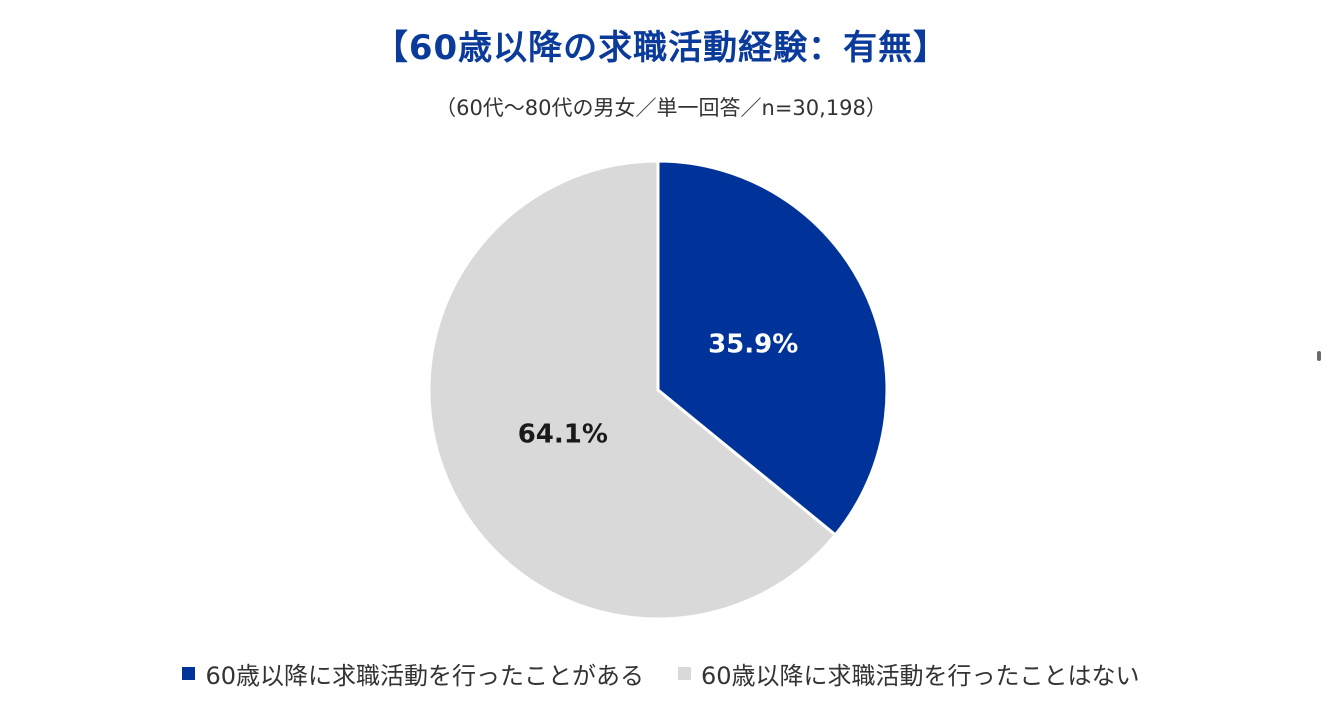 This screenshot has height=718, width=1322. What do you see at coordinates (1319, 356) in the screenshot?
I see `edge-marker` at bounding box center [1319, 356].